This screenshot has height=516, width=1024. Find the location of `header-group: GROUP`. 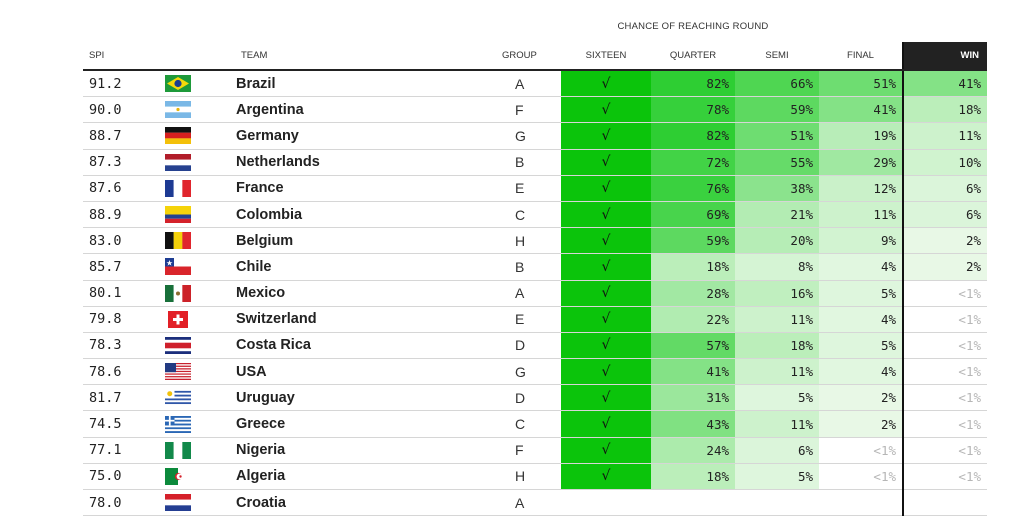

header-group: GROUP is located at coordinates (483, 56).